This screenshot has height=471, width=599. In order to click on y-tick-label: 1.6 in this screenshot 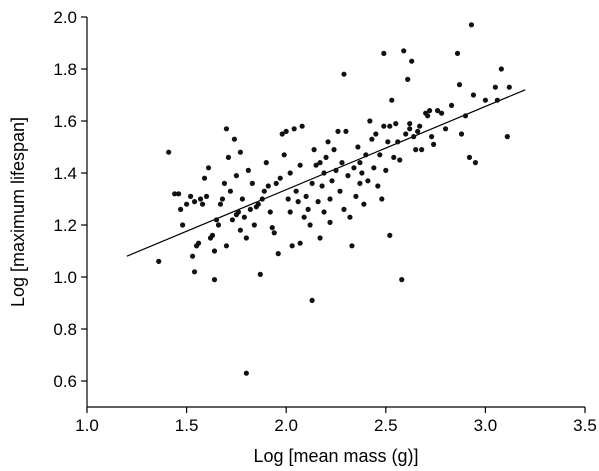, I will do `click(65, 121)`.